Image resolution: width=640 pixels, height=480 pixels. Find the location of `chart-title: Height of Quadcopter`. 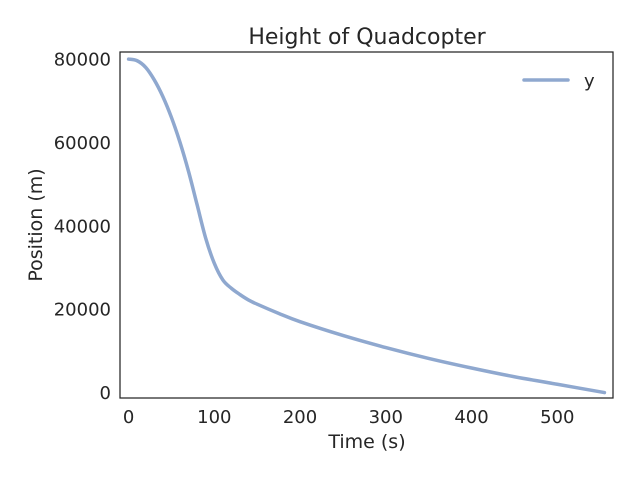

chart-title: Height of Quadcopter is located at coordinates (367, 37).